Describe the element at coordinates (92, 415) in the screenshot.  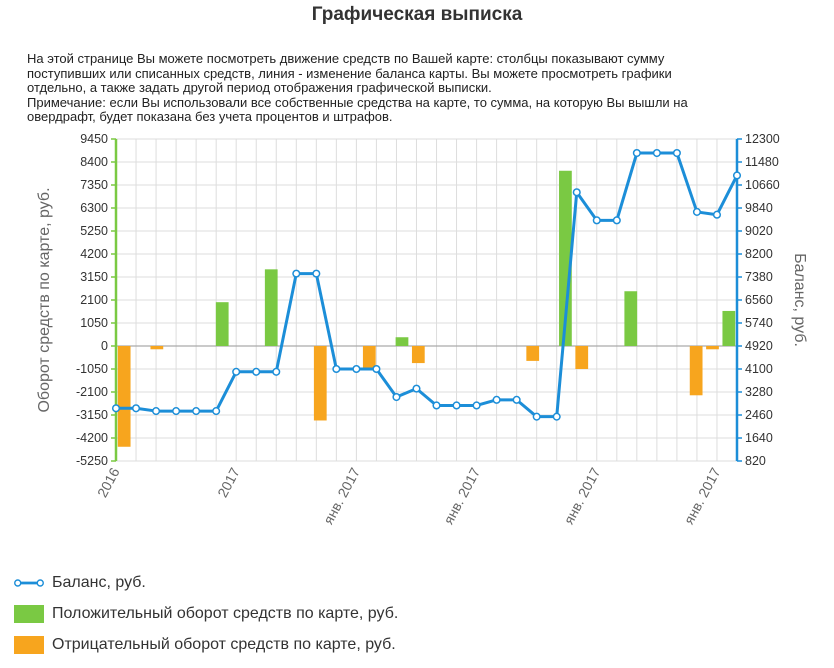
I see `y-left-tick-label: -3150` at that location.